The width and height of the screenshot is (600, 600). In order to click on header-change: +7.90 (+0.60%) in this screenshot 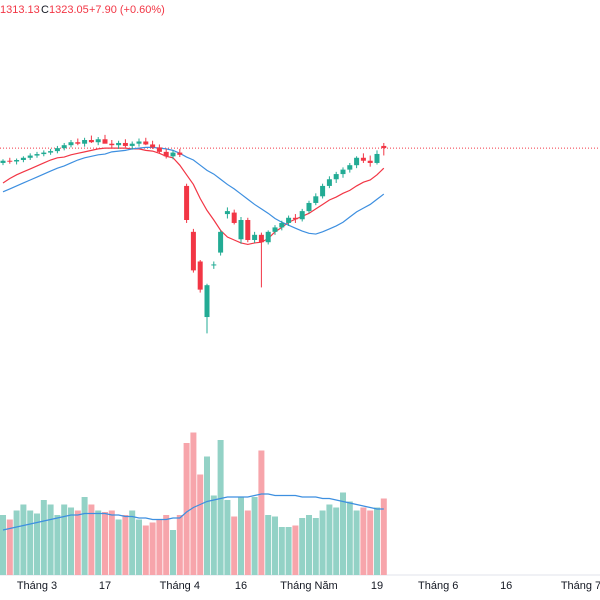, I will do `click(127, 10)`.